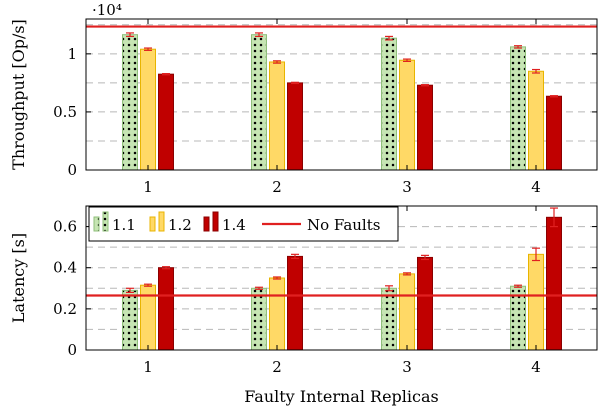  What do you see at coordinates (107, 10) in the screenshot?
I see `scale-multiplier: ·10⁴` at bounding box center [107, 10].